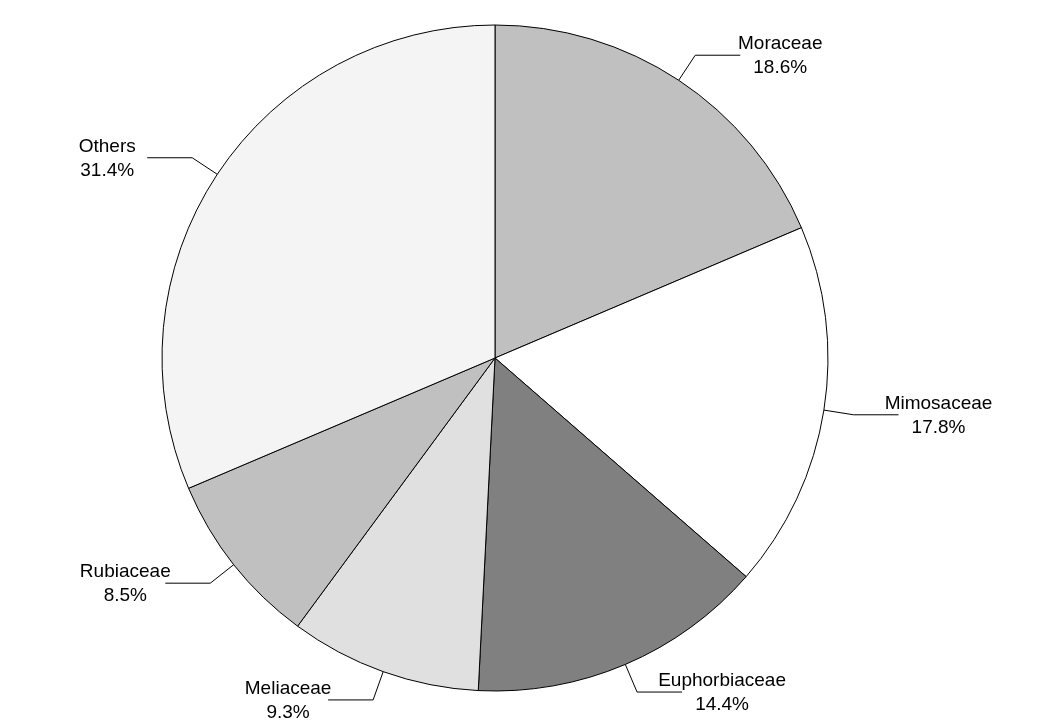 The height and width of the screenshot is (727, 1037). I want to click on data-label: 8.5%, so click(125, 595).